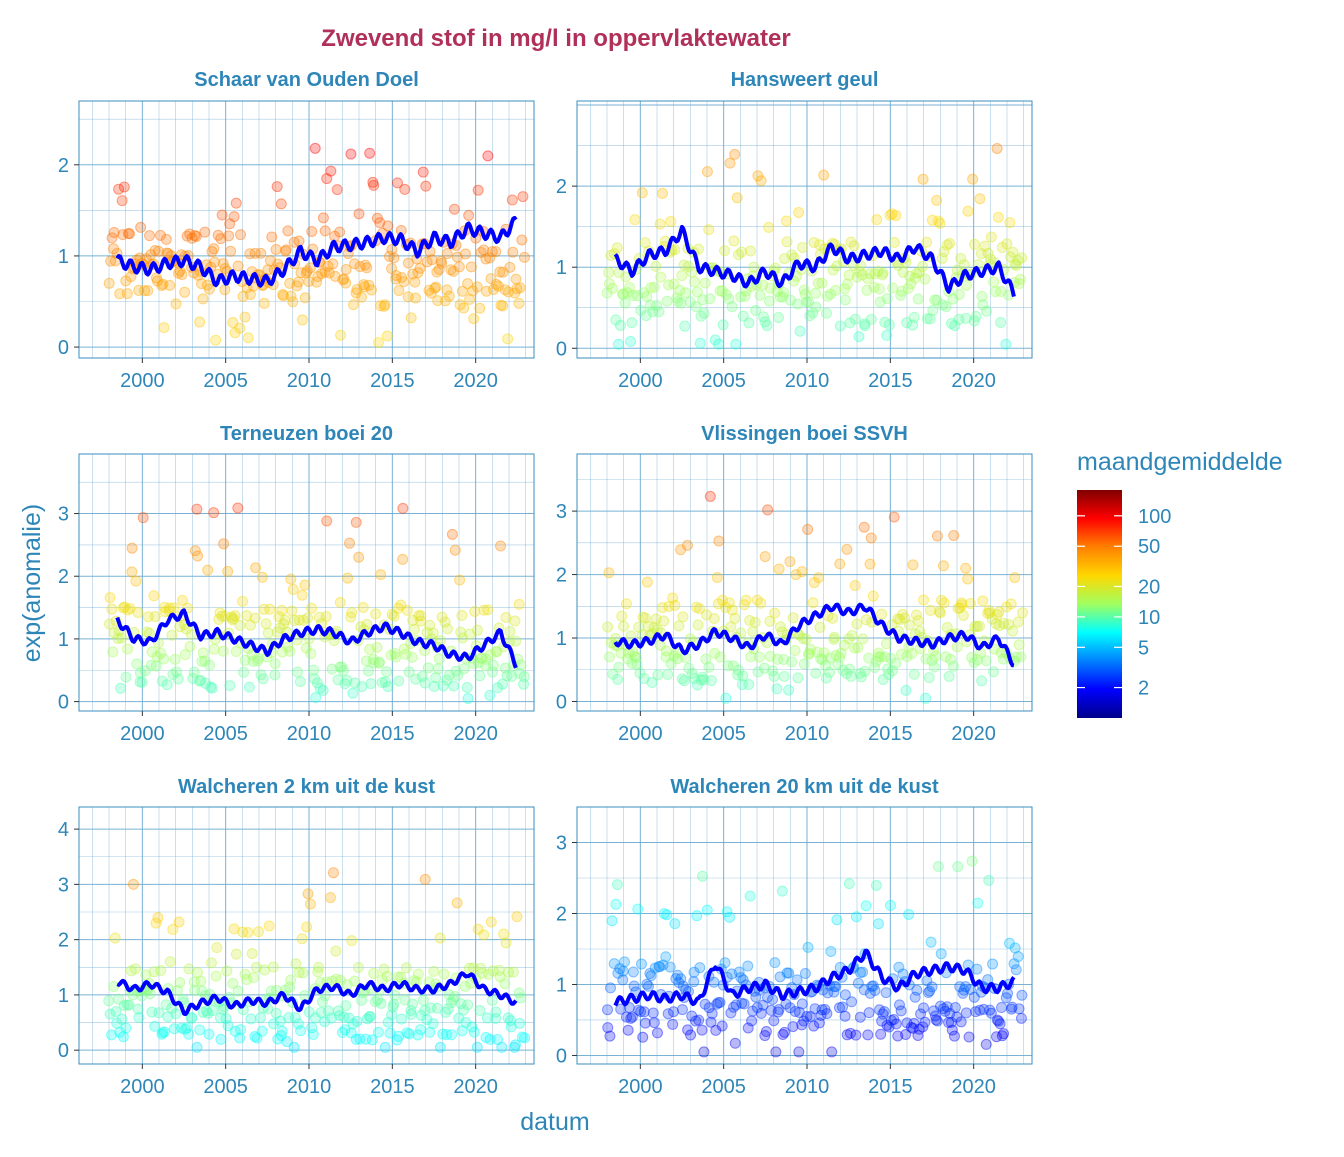  I want to click on x-tick-label: 2000, so click(640, 381).